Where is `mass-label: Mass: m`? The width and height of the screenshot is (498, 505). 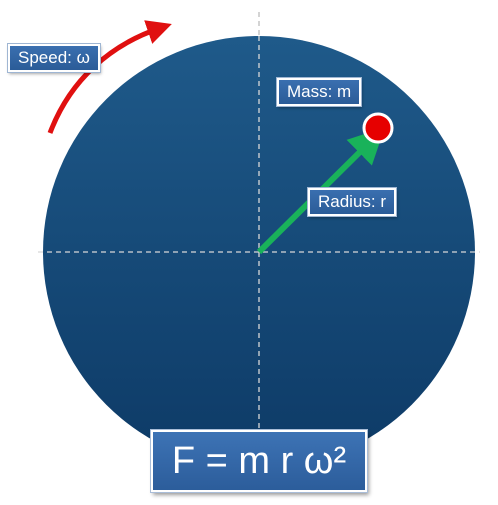
mass-label: Mass: m is located at coordinates (319, 92).